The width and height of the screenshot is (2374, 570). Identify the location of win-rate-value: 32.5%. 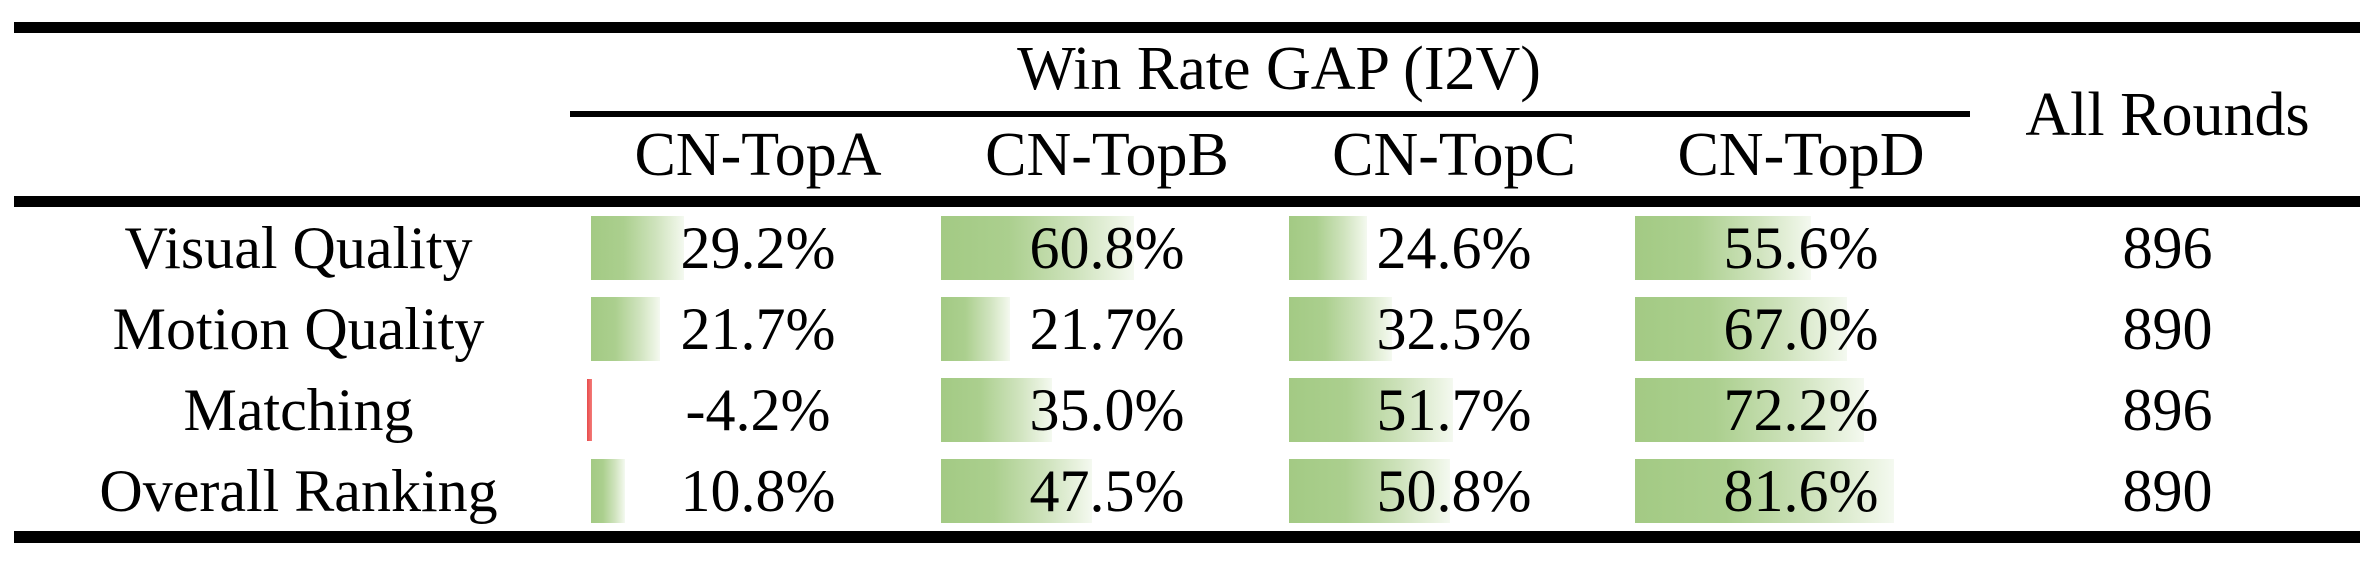
(1454, 328).